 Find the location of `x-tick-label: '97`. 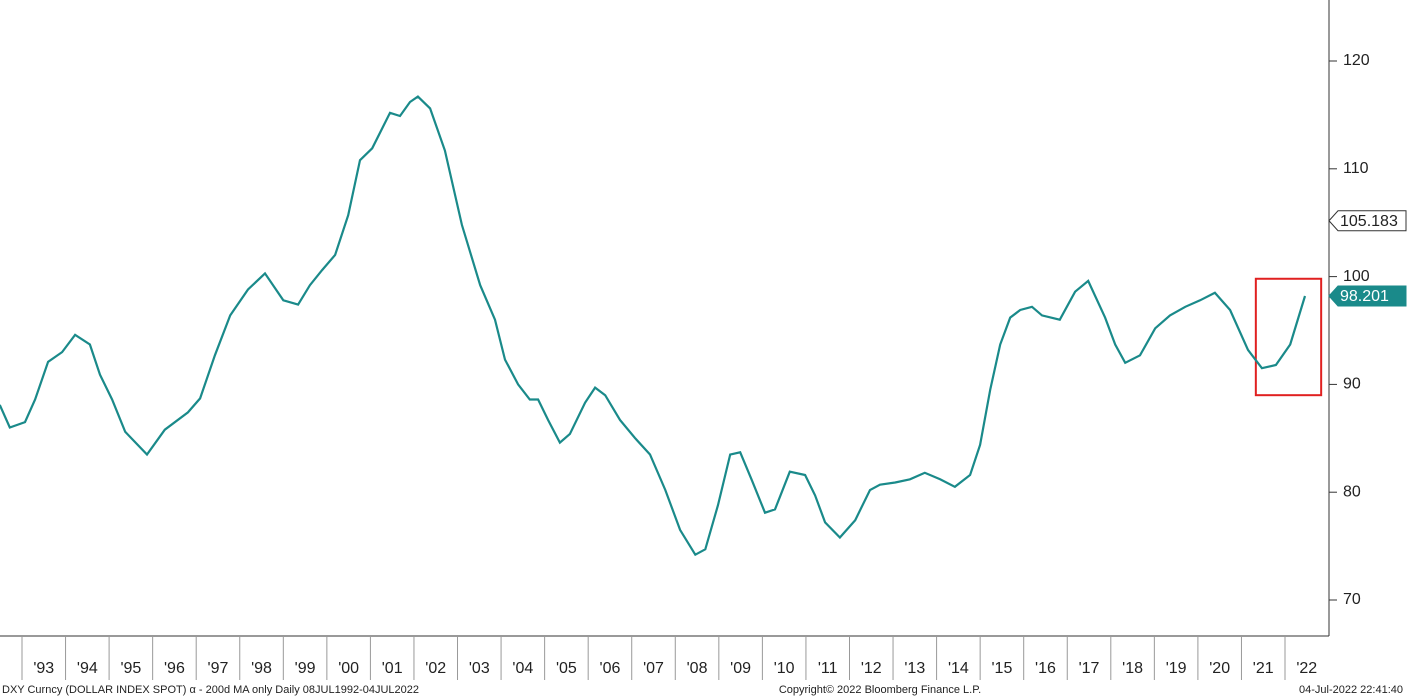

x-tick-label: '97 is located at coordinates (218, 668).